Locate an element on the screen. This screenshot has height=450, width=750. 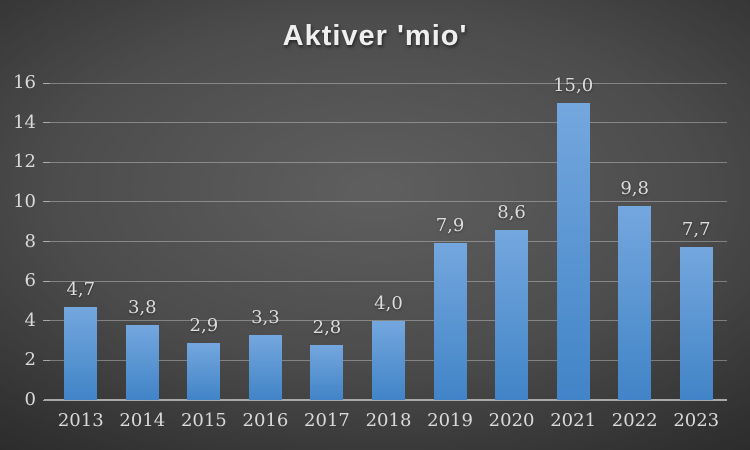
x-axis-label-2020: 2020 is located at coordinates (511, 420).